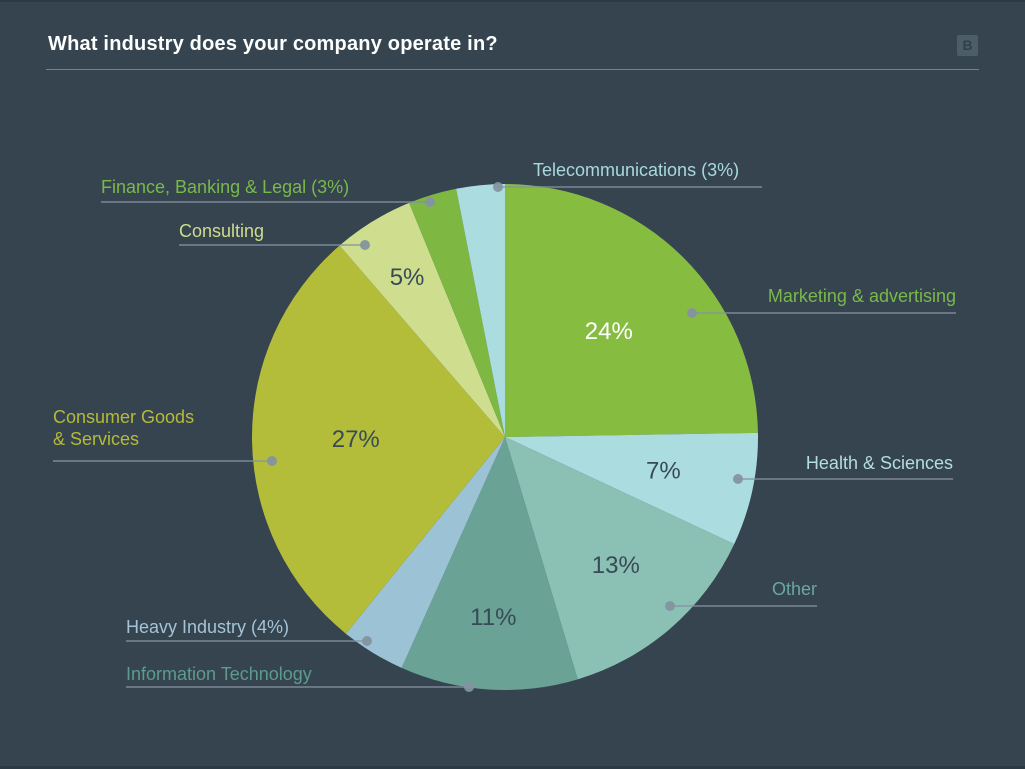 The height and width of the screenshot is (769, 1025). What do you see at coordinates (967, 45) in the screenshot?
I see `brand-logo-badge: B` at bounding box center [967, 45].